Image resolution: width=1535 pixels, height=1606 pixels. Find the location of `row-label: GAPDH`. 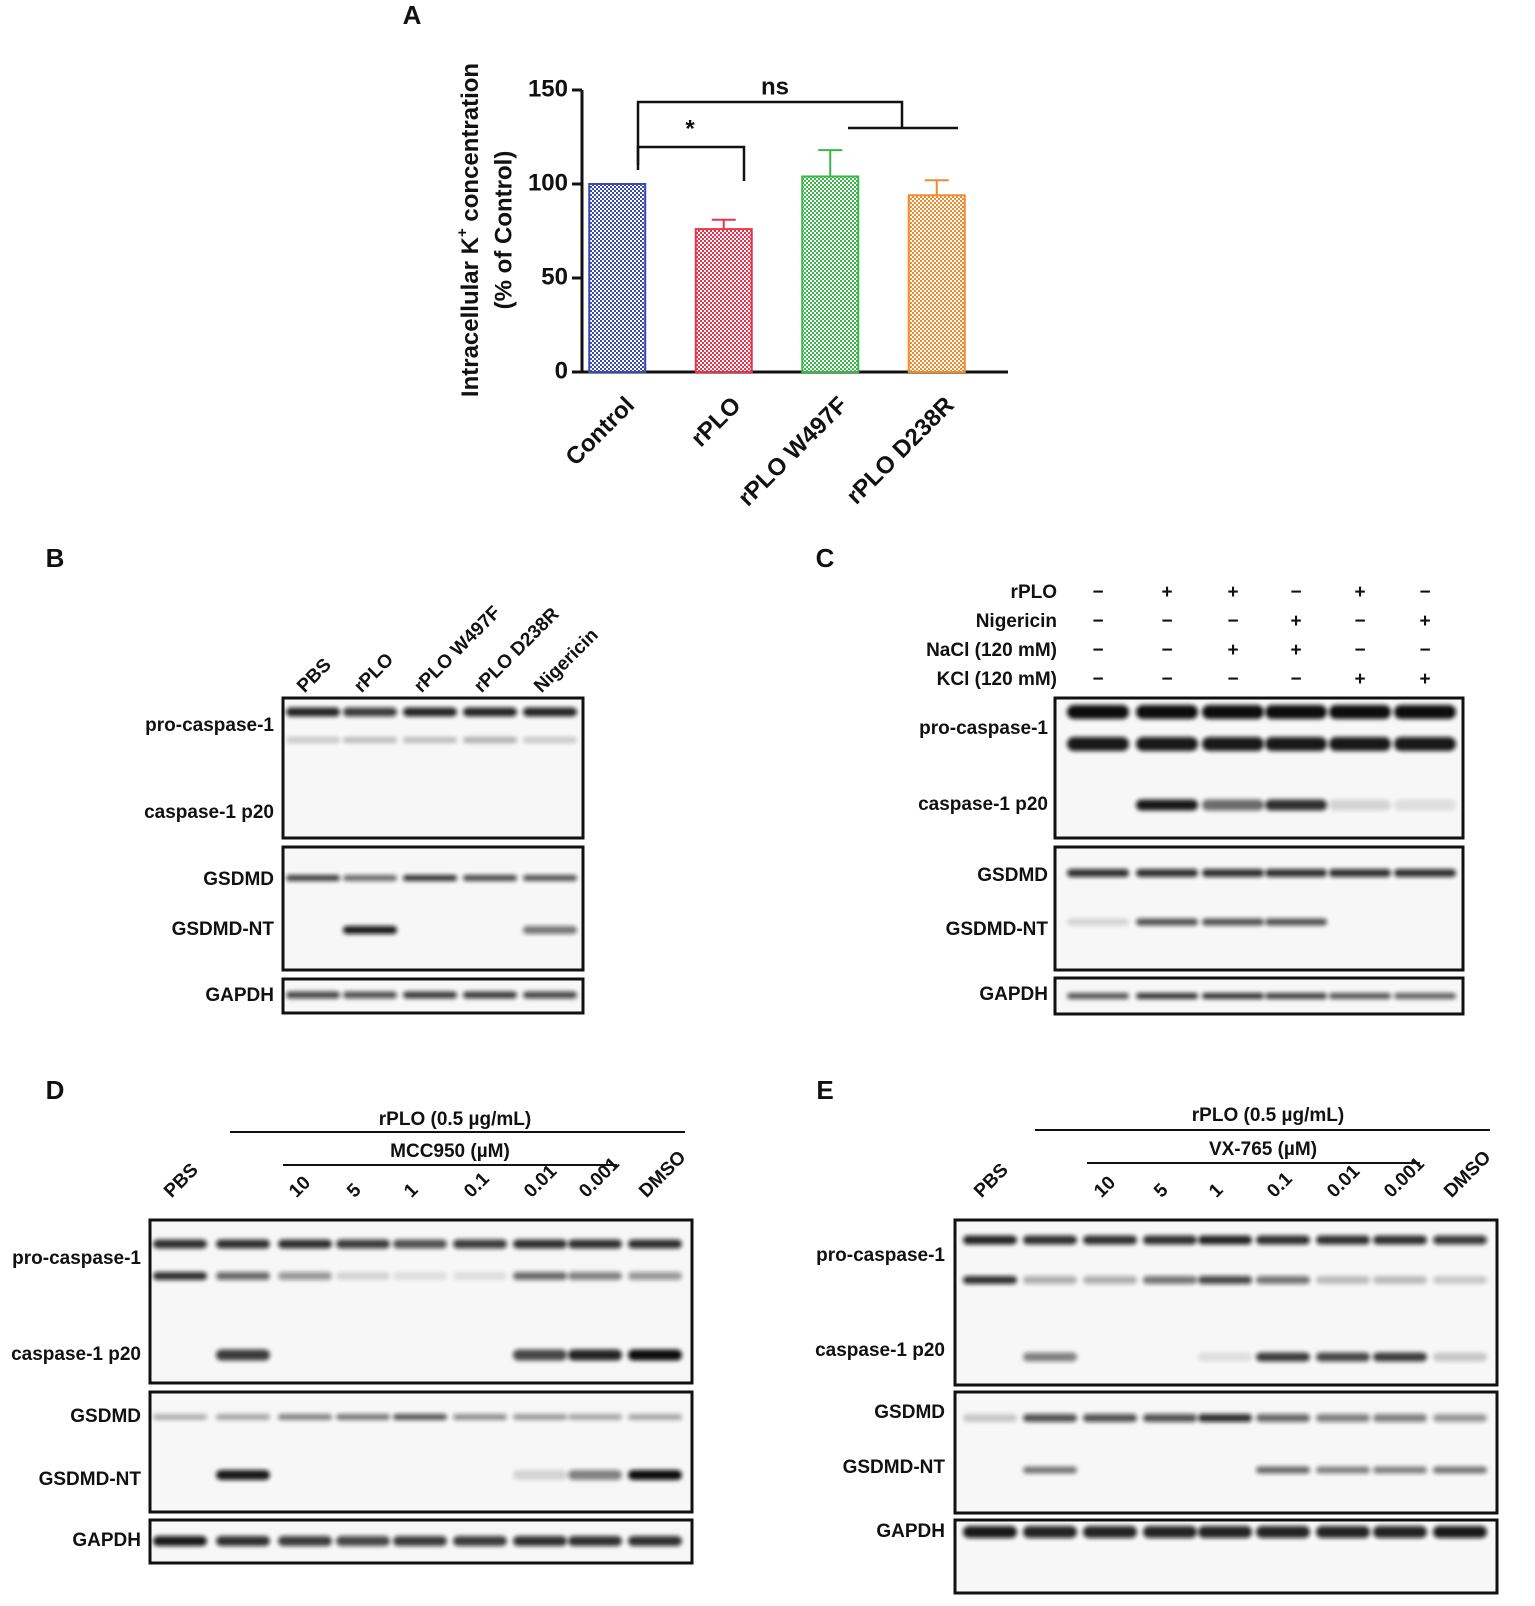

row-label: GAPDH is located at coordinates (239, 995).